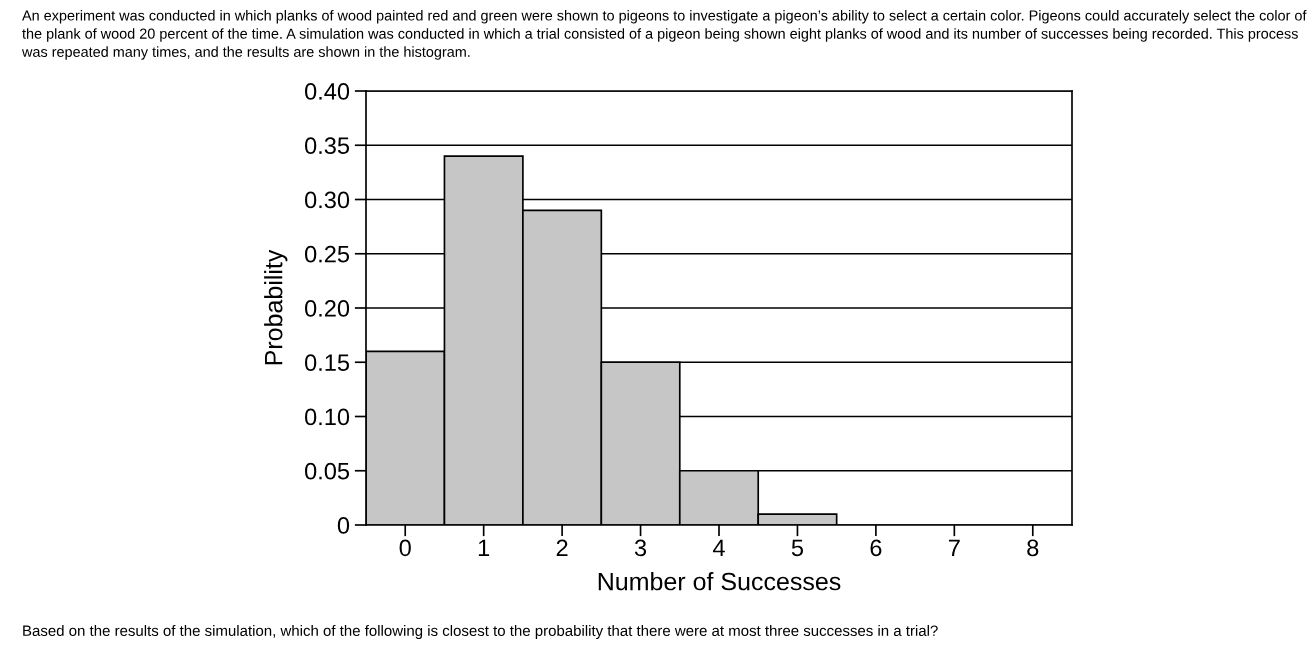 The height and width of the screenshot is (654, 1308). I want to click on y-tick-label: 0.15, so click(327, 363).